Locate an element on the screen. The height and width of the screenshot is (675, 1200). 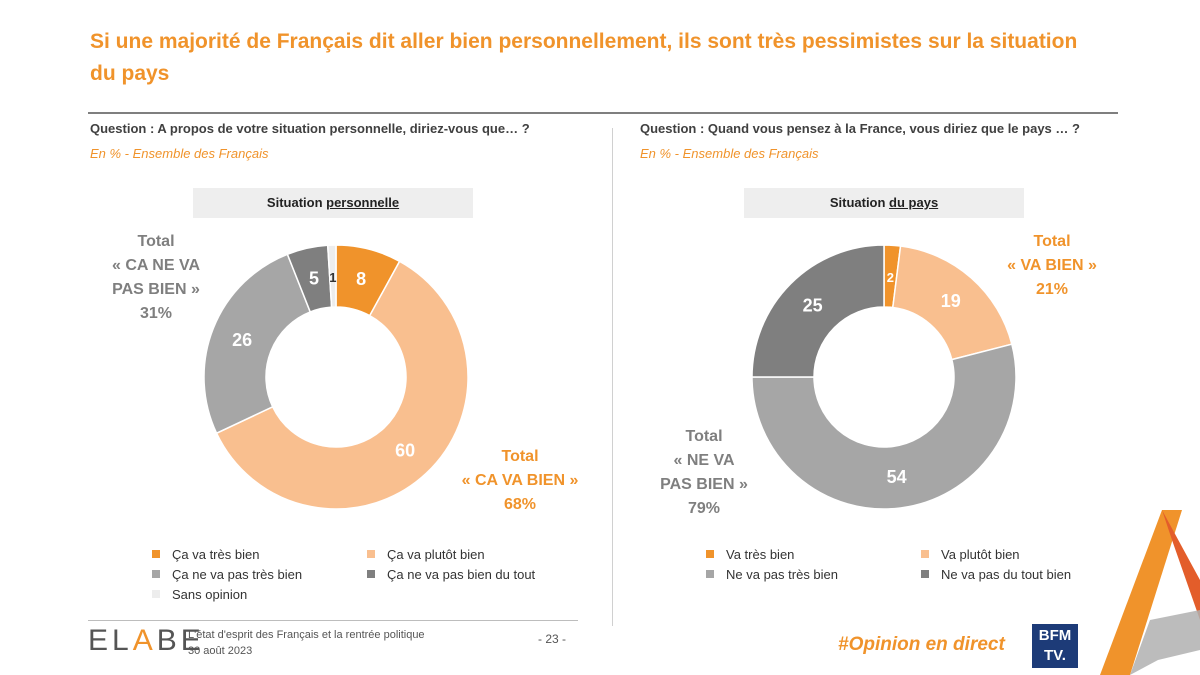
logo-stroke-grey is located at coordinates (1165, 642).